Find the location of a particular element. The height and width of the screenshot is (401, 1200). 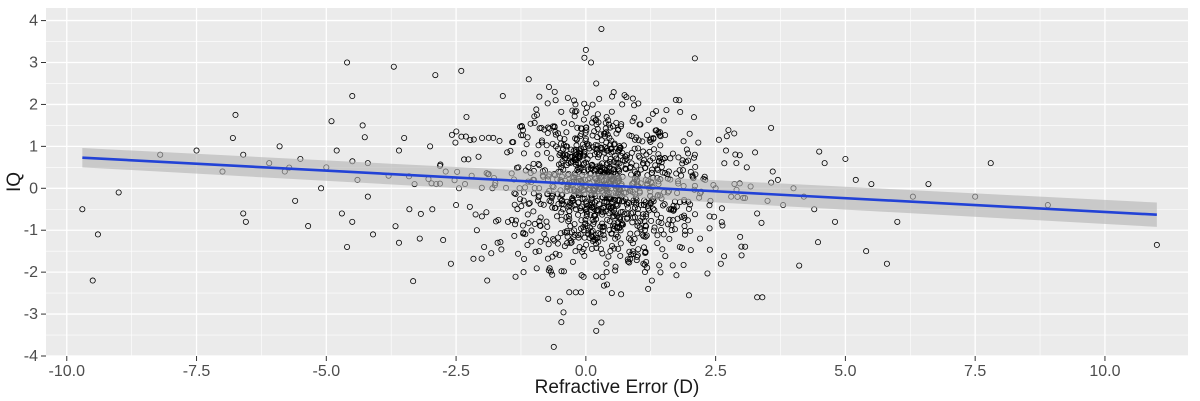

x-tick-label: -10.0 is located at coordinates (67, 371).